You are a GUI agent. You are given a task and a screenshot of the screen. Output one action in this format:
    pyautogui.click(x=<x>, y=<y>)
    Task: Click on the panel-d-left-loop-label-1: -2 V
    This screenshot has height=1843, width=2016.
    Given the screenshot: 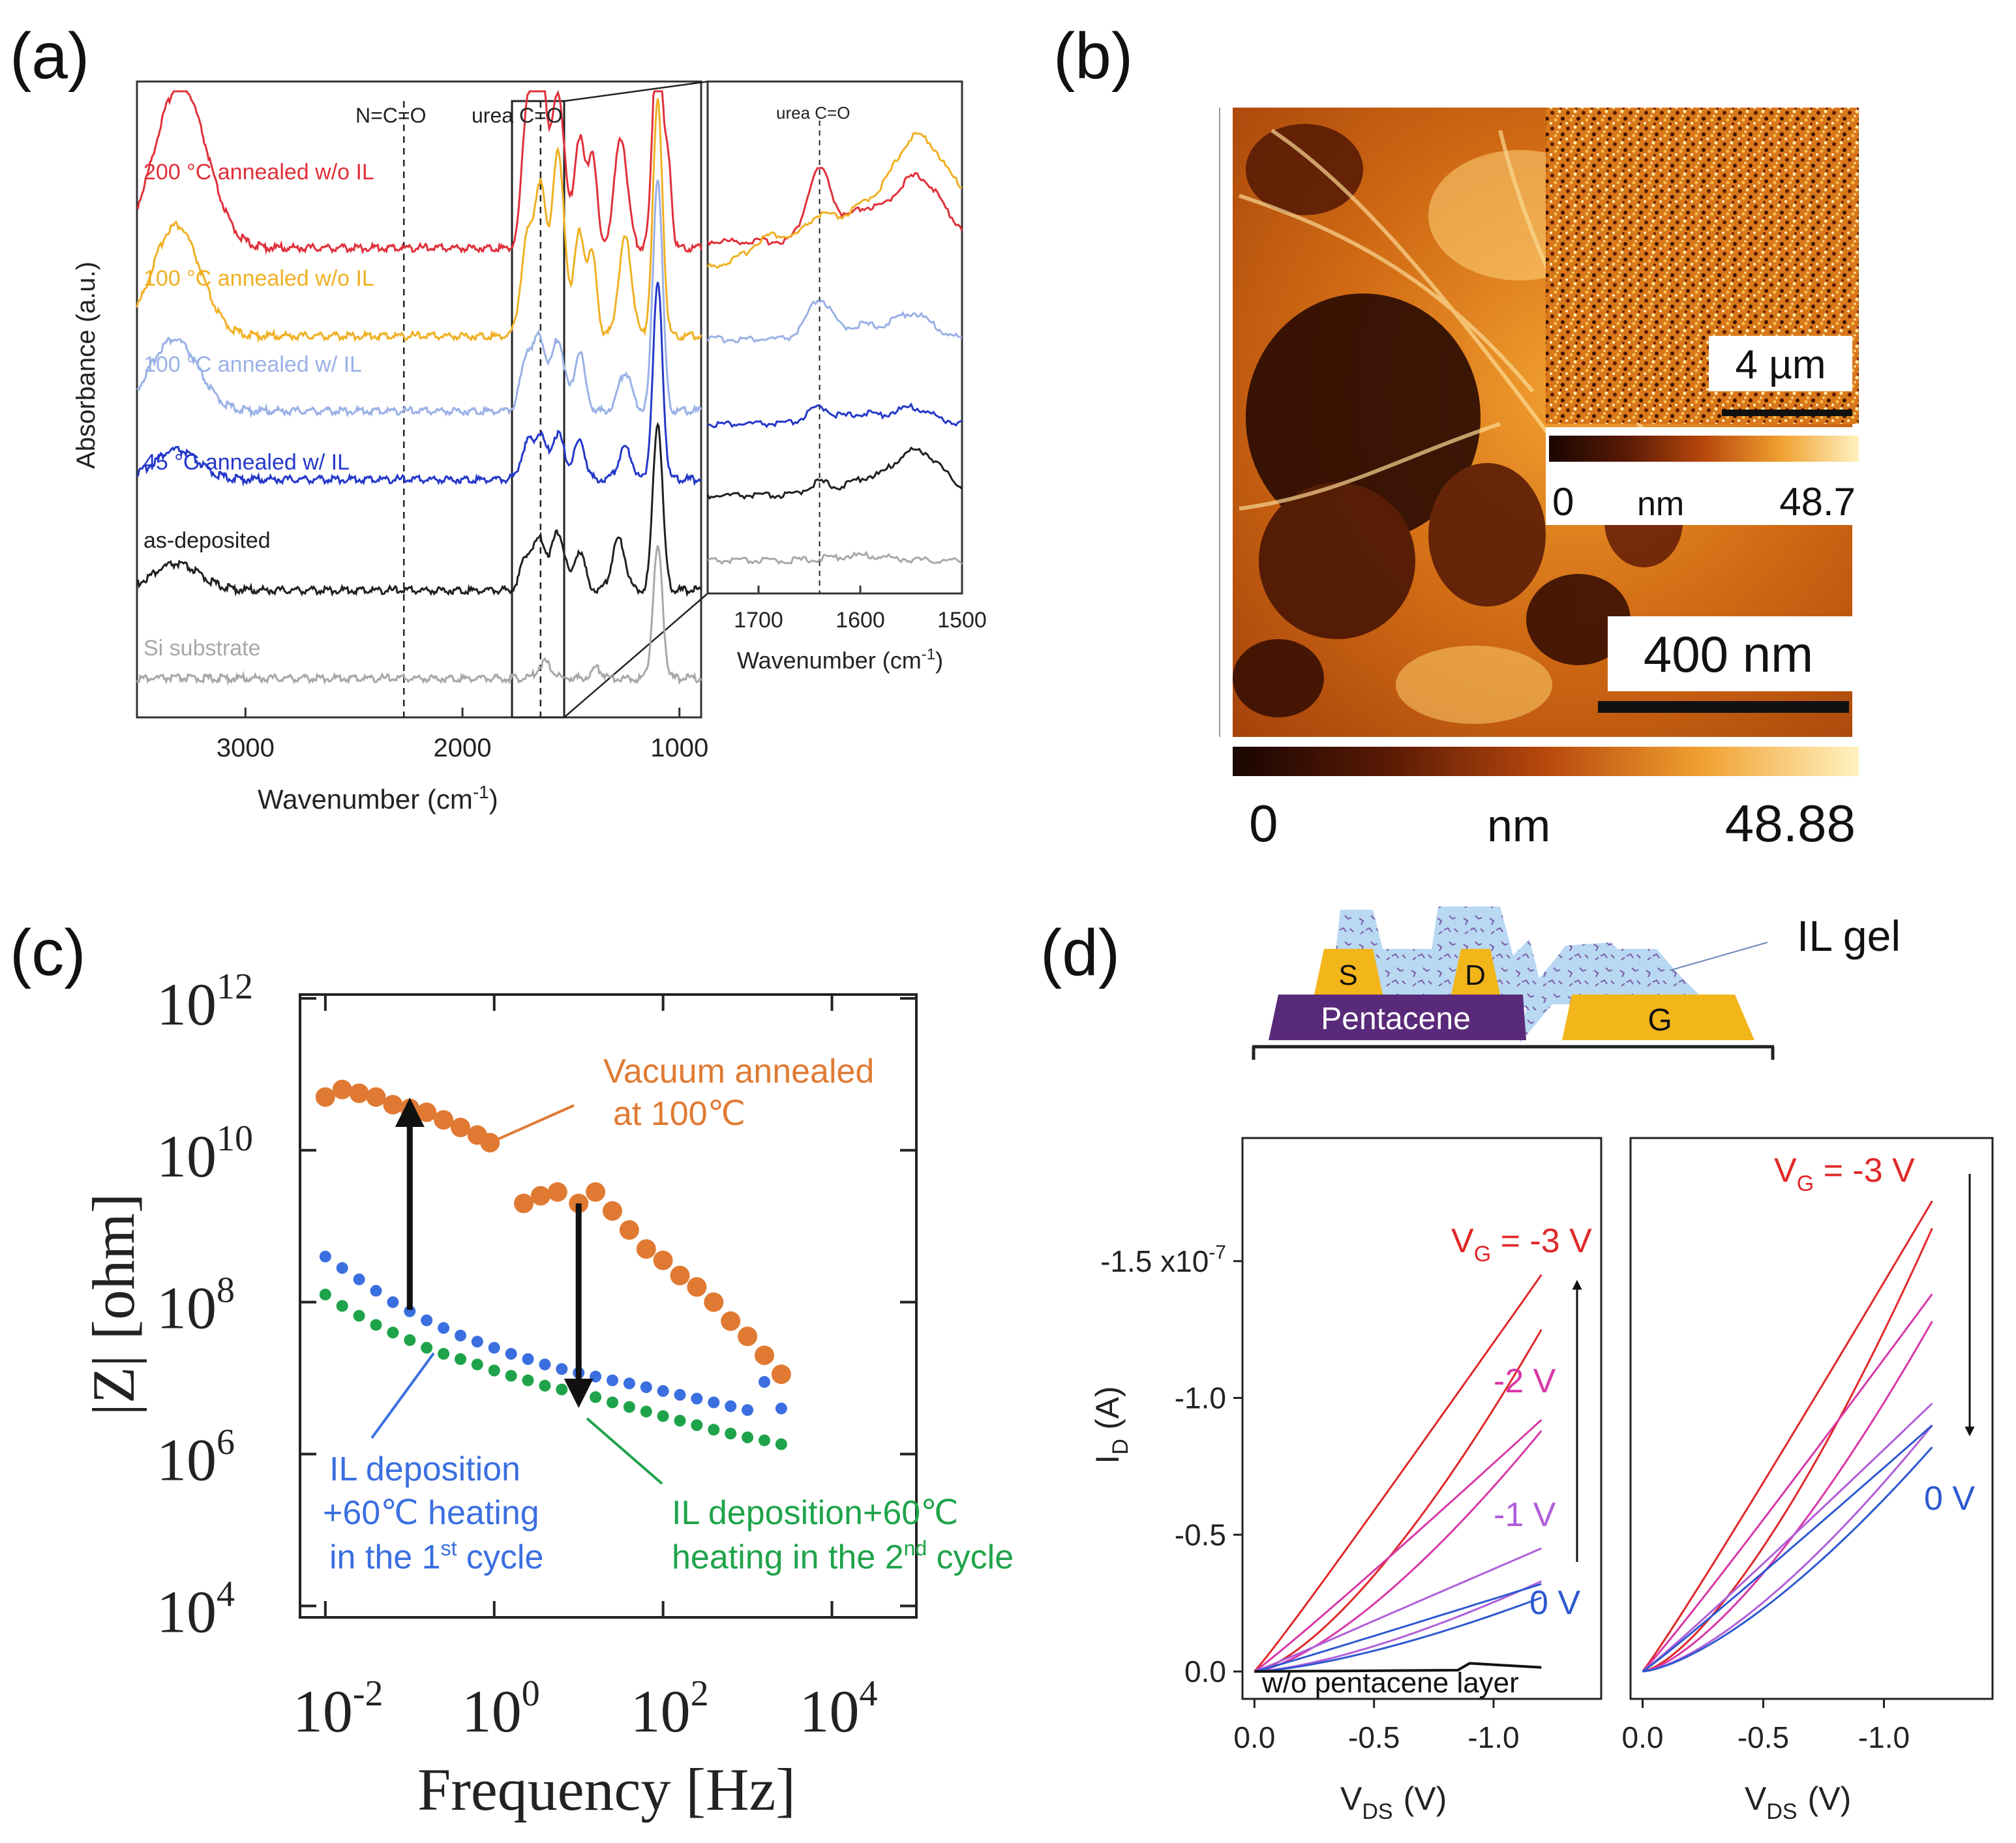 What is the action you would take?
    pyautogui.click(x=1525, y=1381)
    